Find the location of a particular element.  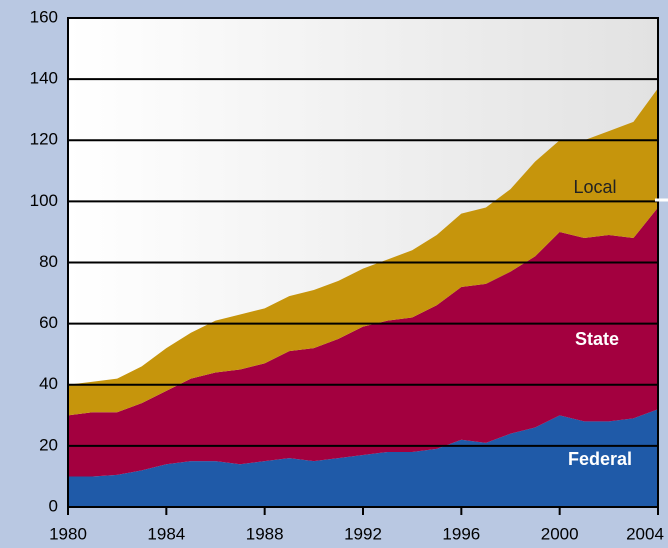

x-tick-label: 2004 is located at coordinates (645, 533).